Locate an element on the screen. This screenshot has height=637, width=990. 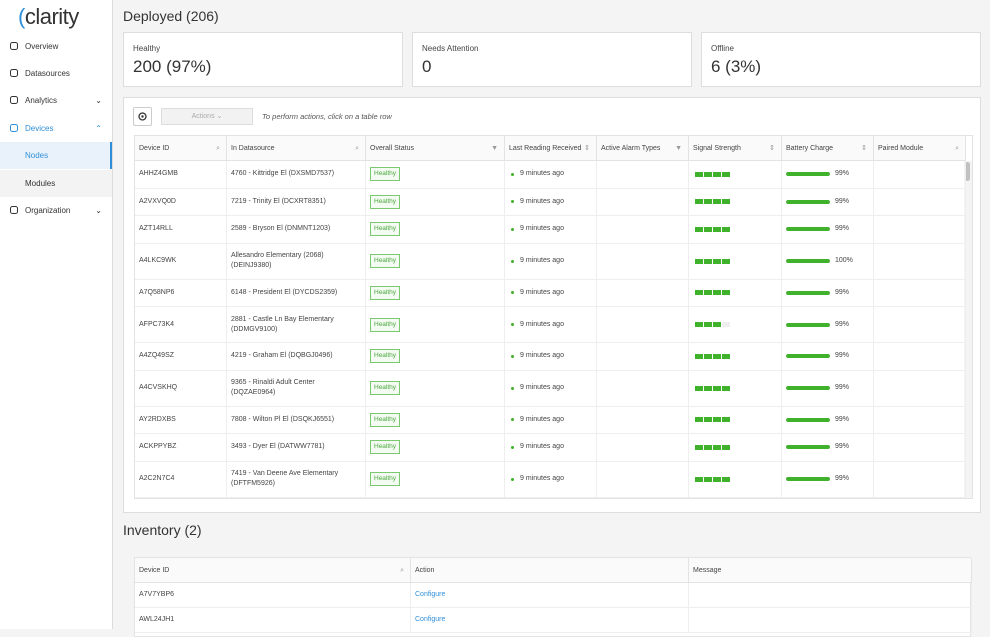
scrollbar is located at coordinates (968, 329).